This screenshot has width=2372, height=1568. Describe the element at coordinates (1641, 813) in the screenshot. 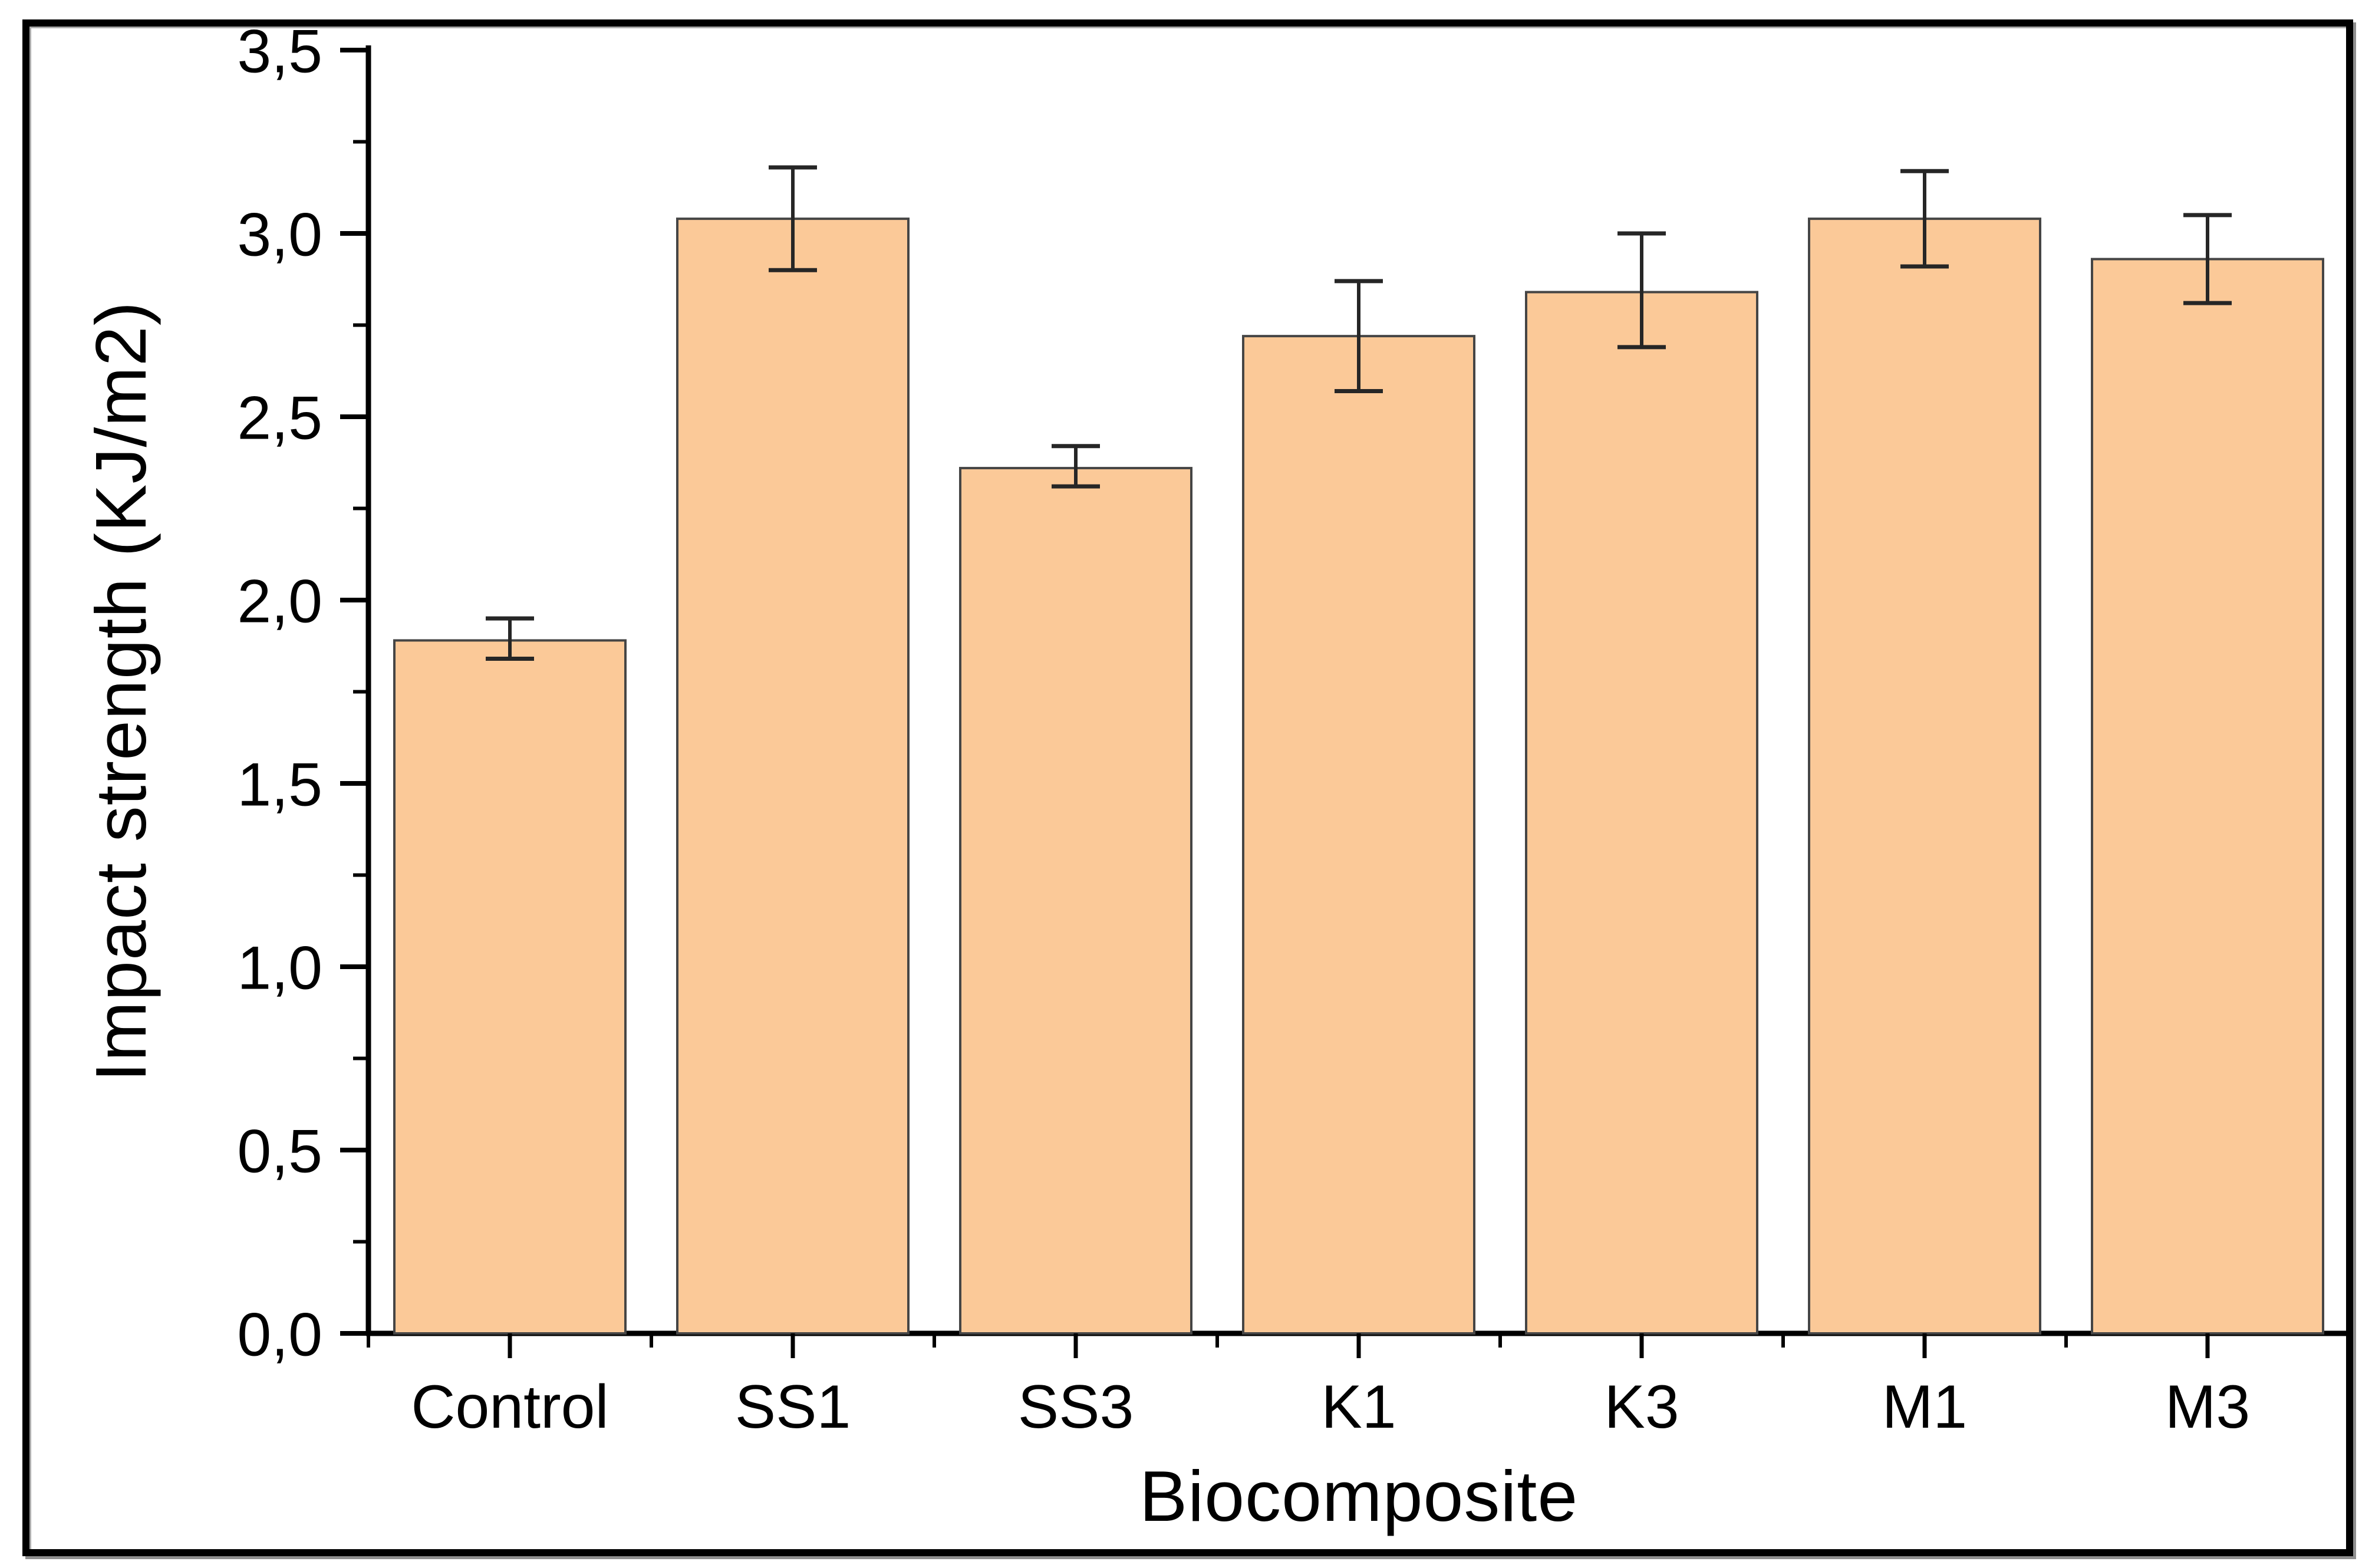

I see `bar-k3` at that location.